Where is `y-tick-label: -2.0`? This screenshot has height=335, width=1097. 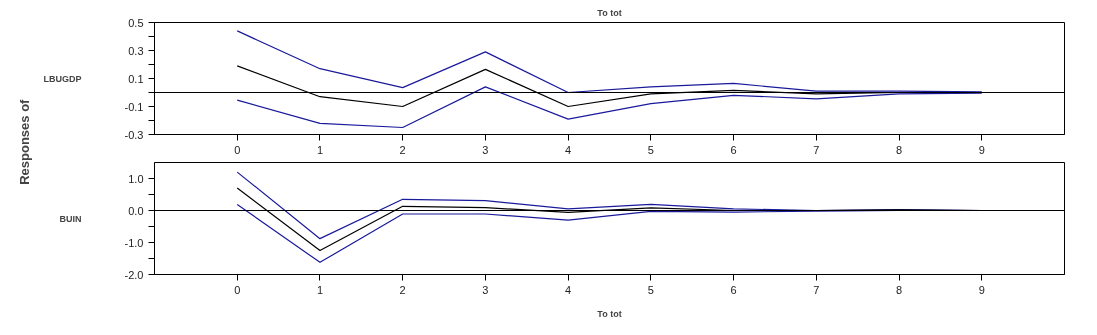 y-tick-label: -2.0 is located at coordinates (134, 274).